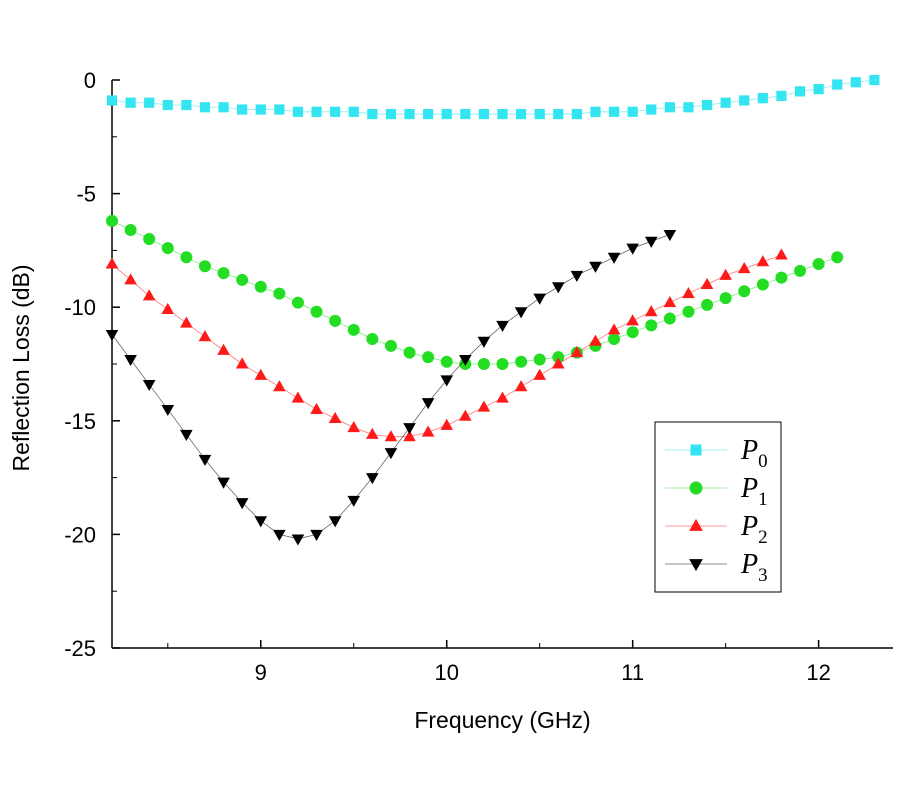  What do you see at coordinates (261, 672) in the screenshot?
I see `x-tick-label: 9` at bounding box center [261, 672].